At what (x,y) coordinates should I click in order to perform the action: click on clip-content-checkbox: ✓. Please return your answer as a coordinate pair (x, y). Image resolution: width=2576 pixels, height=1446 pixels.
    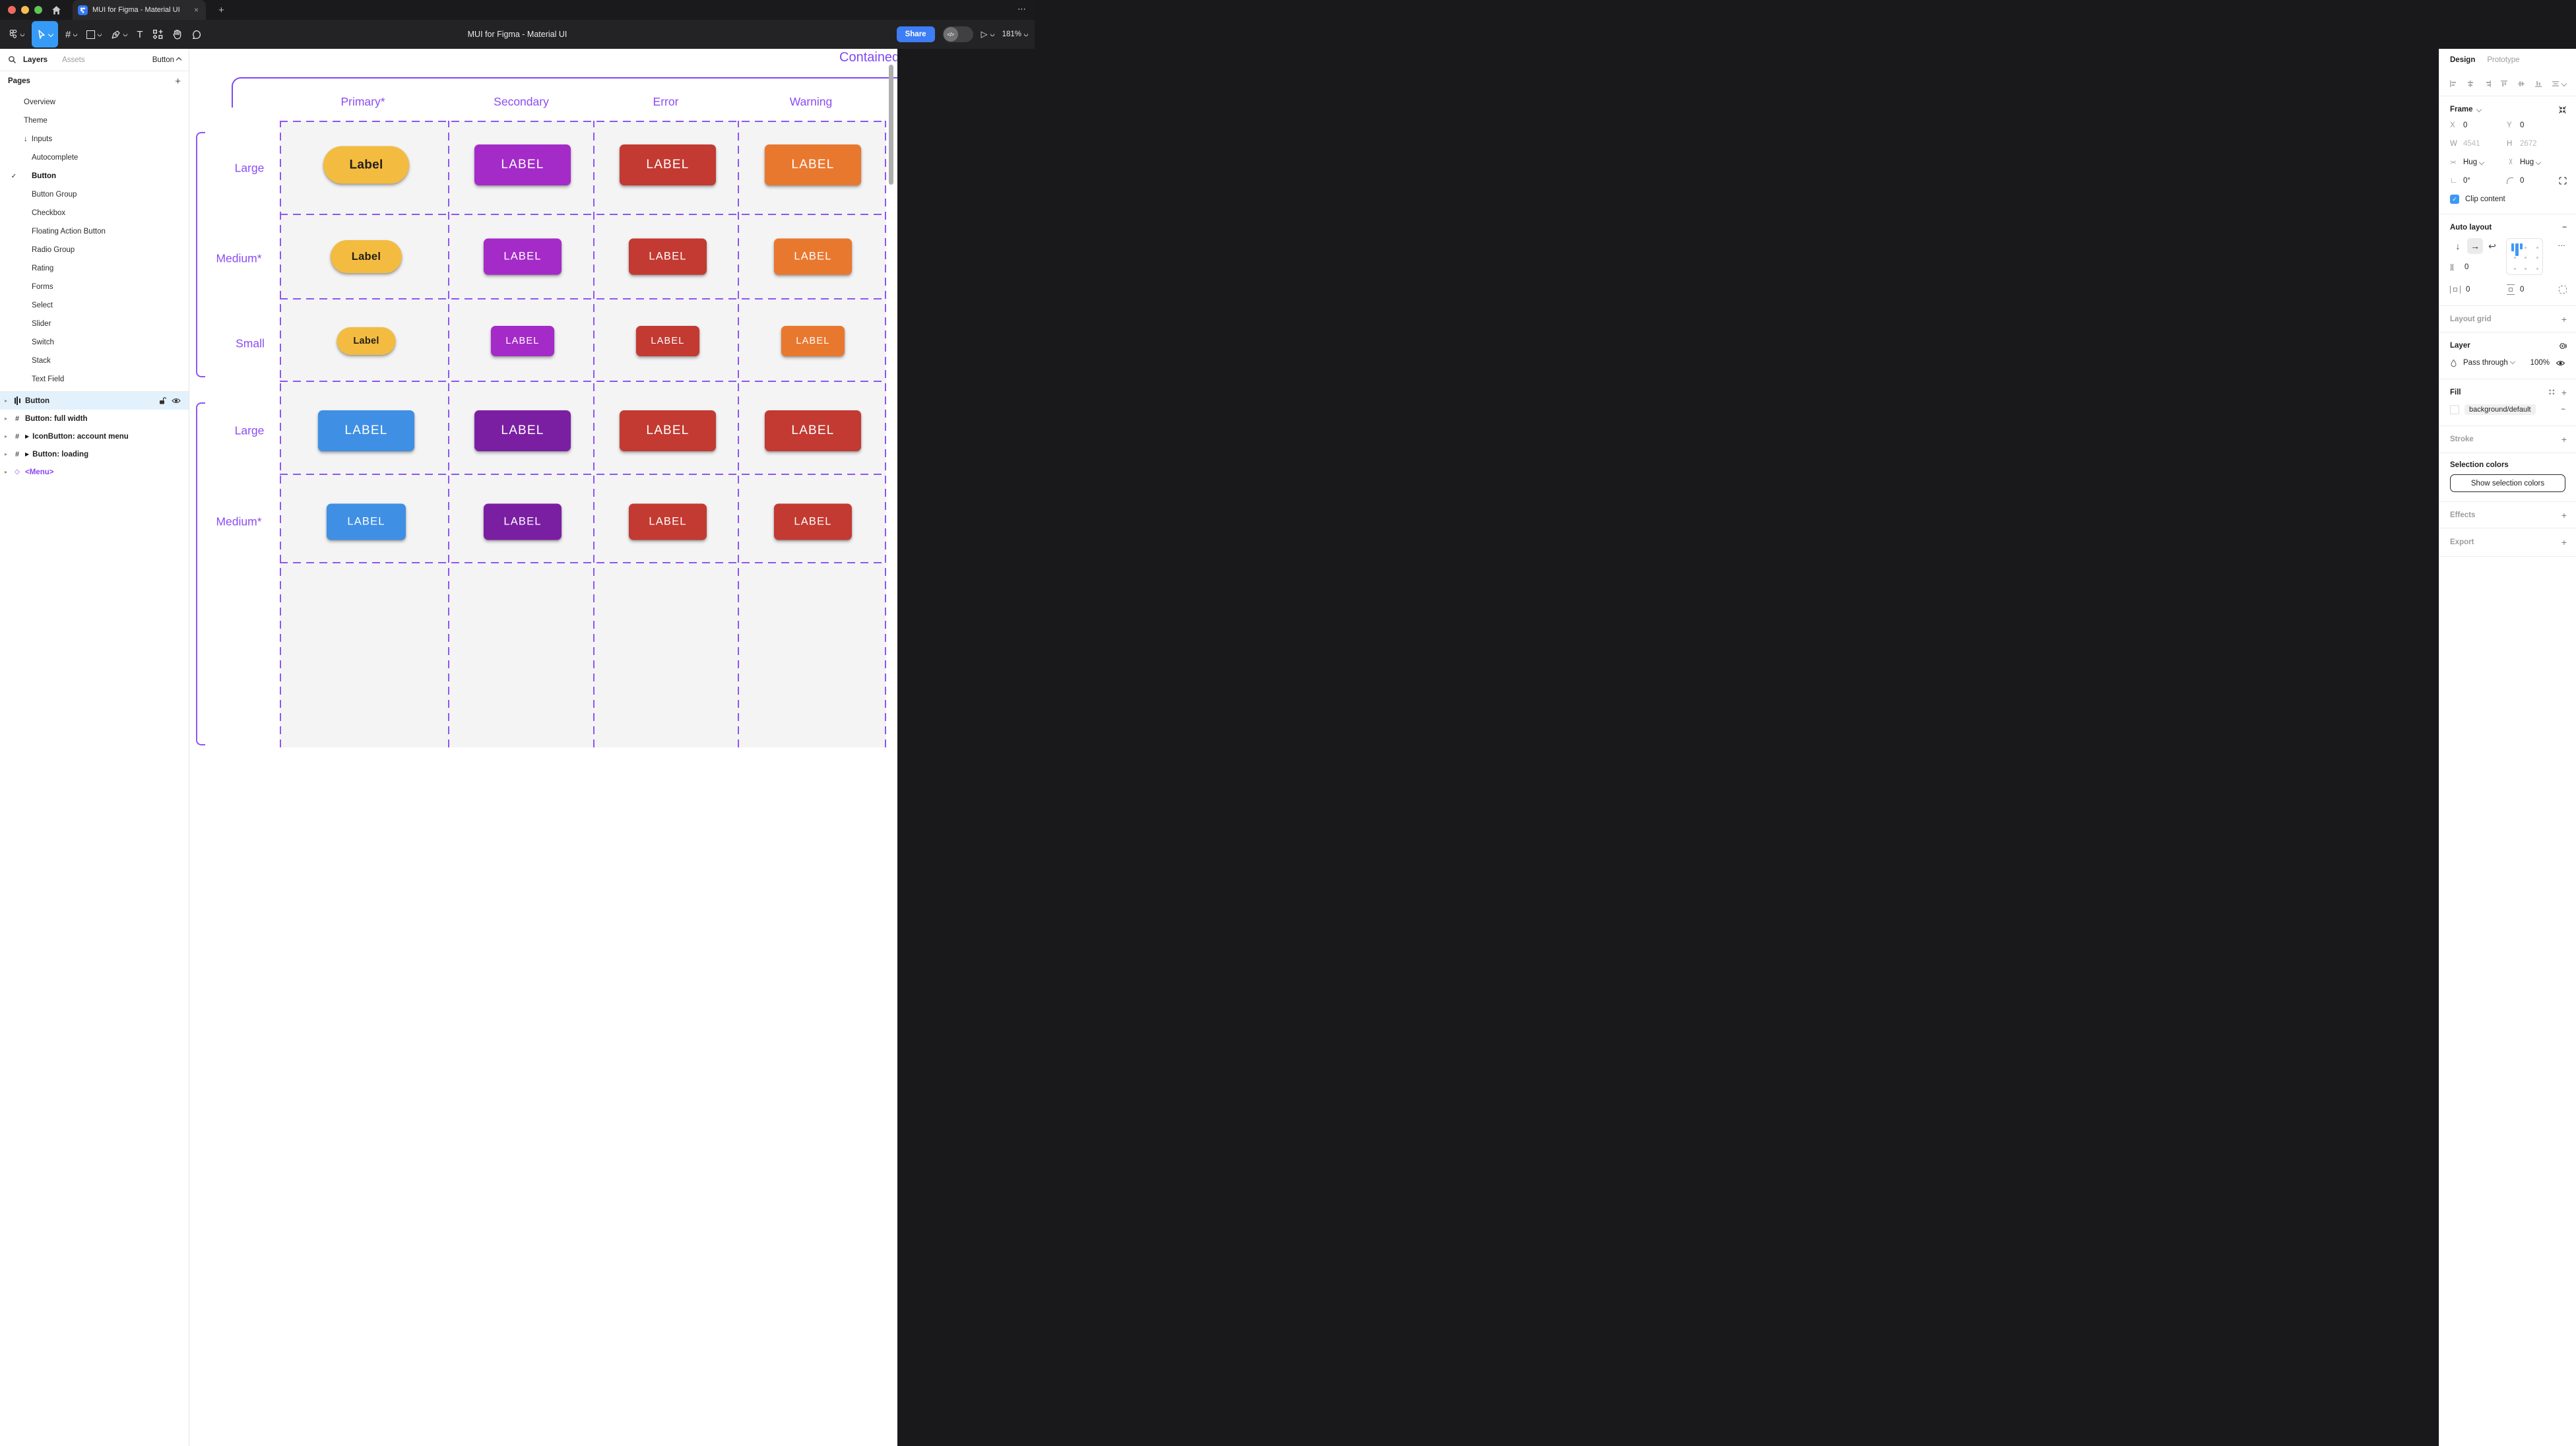
    Looking at the image, I should click on (2454, 199).